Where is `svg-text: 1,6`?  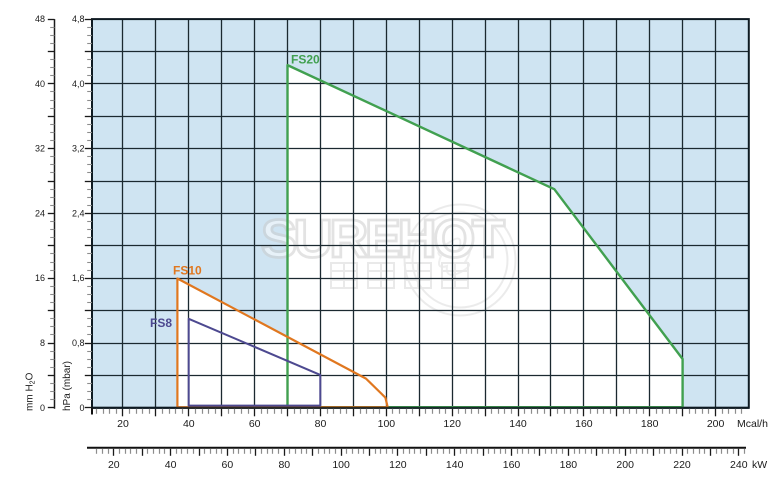 svg-text: 1,6 is located at coordinates (78, 278).